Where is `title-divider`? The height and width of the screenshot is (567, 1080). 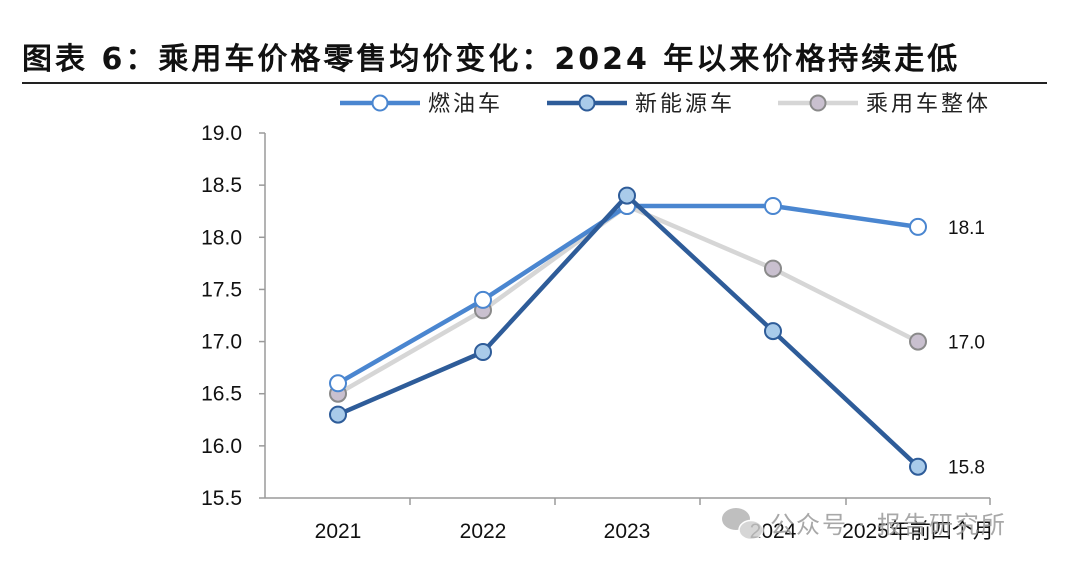
title-divider is located at coordinates (534, 83).